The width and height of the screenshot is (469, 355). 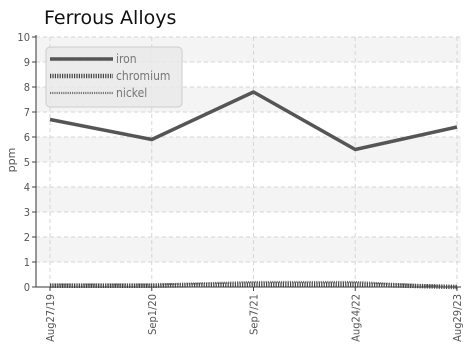 What do you see at coordinates (143, 76) in the screenshot?
I see `legend-label-chromium: chromium` at bounding box center [143, 76].